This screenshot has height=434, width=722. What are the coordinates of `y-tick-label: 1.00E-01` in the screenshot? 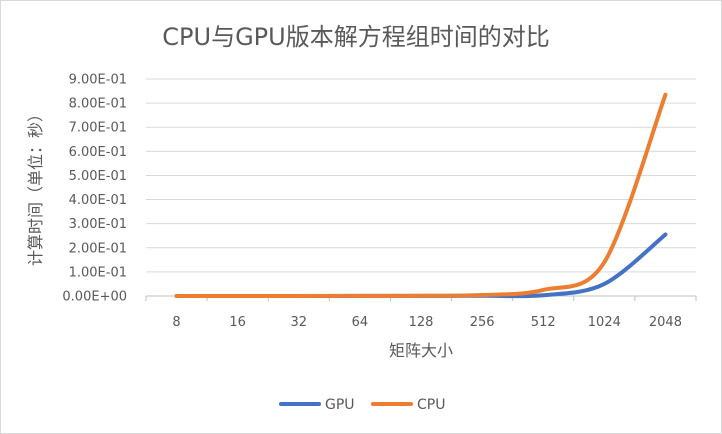 It's located at (98, 272).